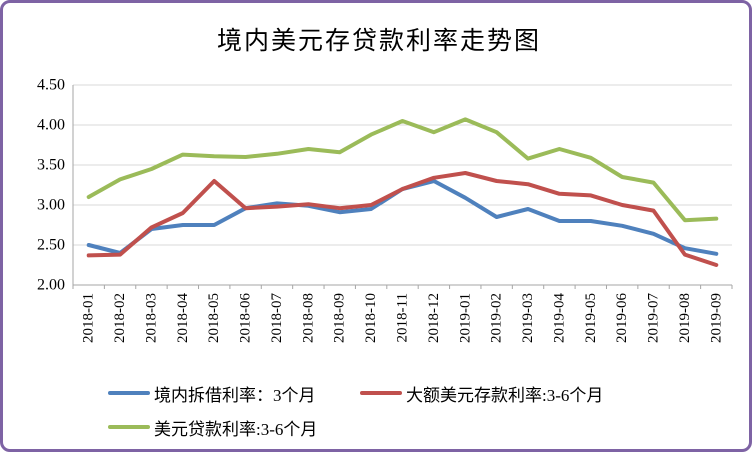 This screenshot has width=752, height=452. Describe the element at coordinates (51, 245) in the screenshot. I see `y-axis-tick-label: 2.50` at that location.